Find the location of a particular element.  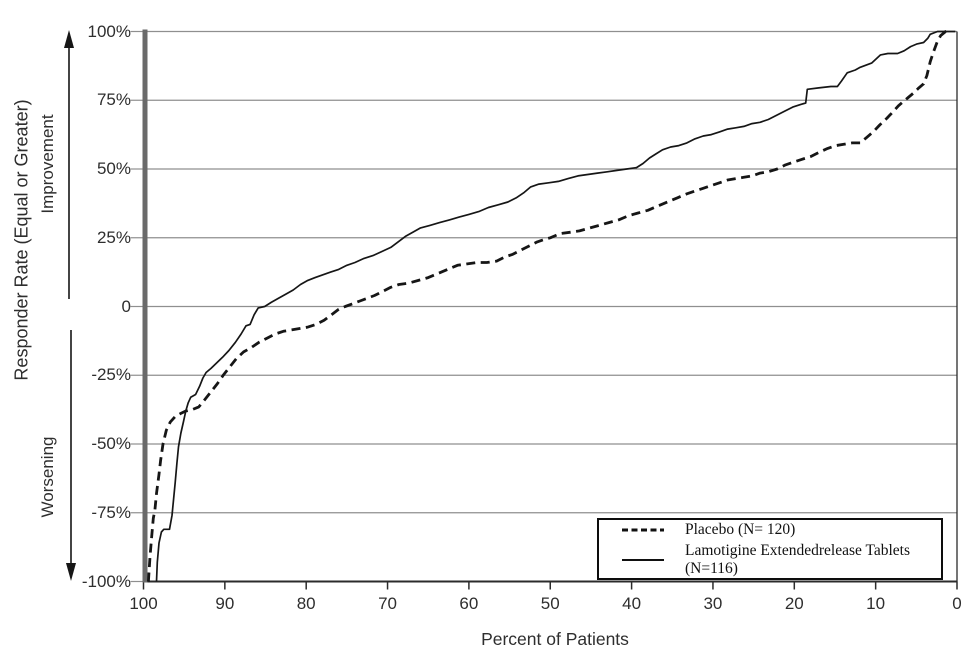

y-tick-label: -75% is located at coordinates (111, 512).